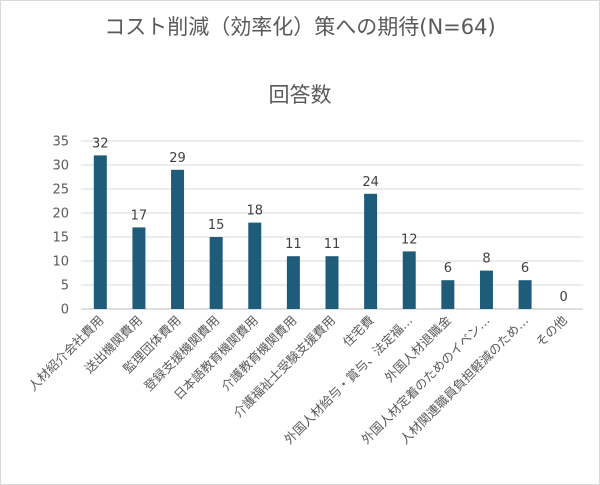 Image resolution: width=600 pixels, height=485 pixels. Describe the element at coordinates (60, 214) in the screenshot. I see `y-tick-label: 20` at that location.